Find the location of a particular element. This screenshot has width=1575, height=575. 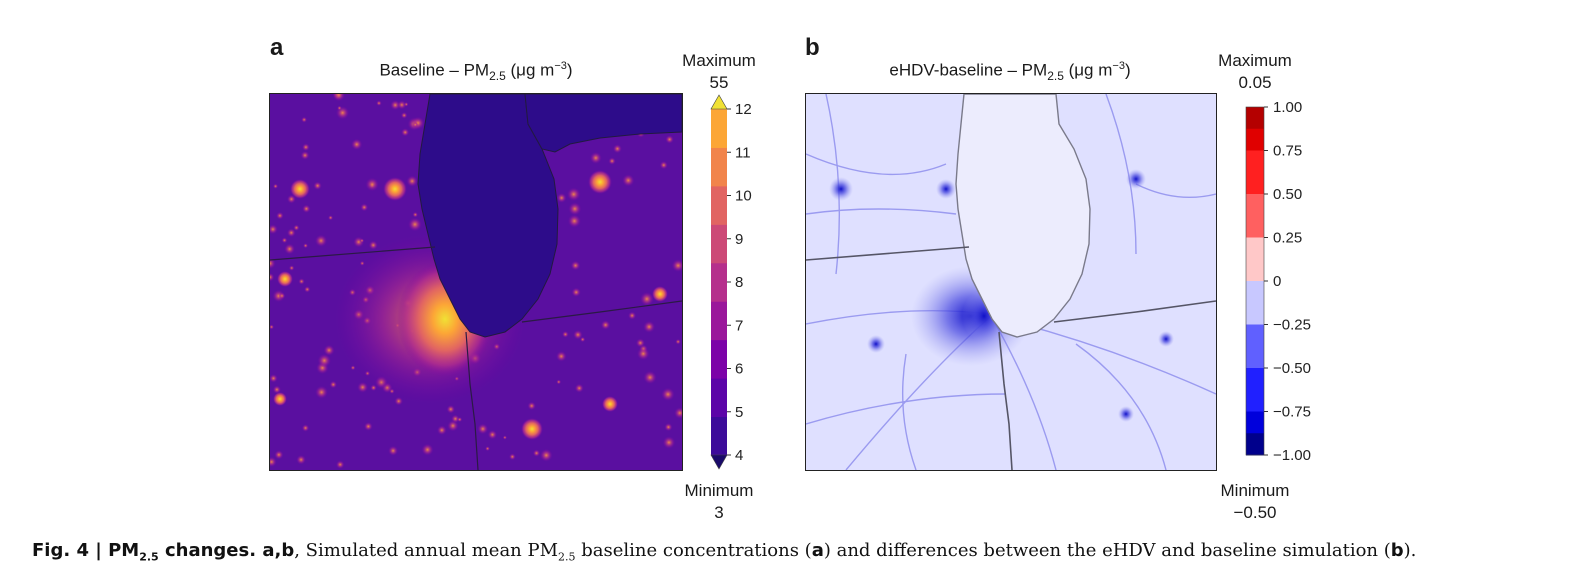

colorbar-a-tick-label: 9 is located at coordinates (739, 239).